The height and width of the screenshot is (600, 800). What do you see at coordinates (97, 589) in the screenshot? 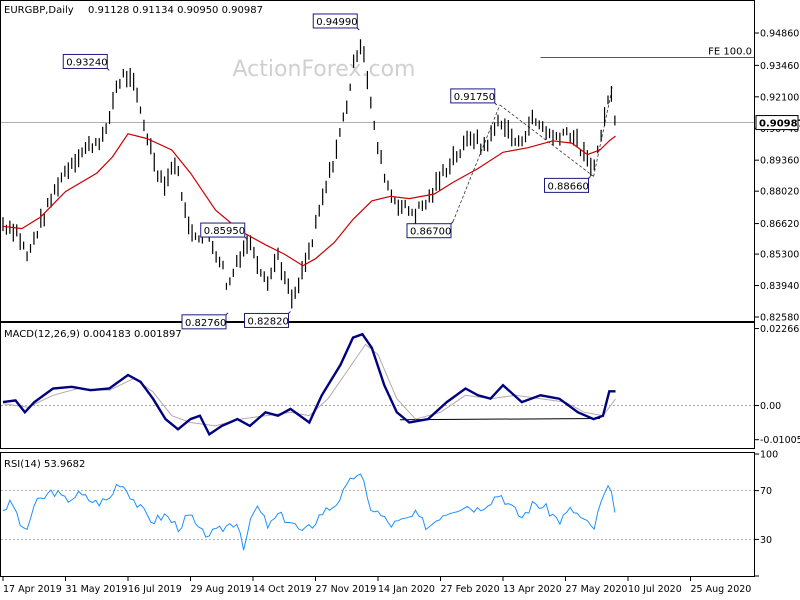
I see `x-tick-label: 31 May 2019` at bounding box center [97, 589].